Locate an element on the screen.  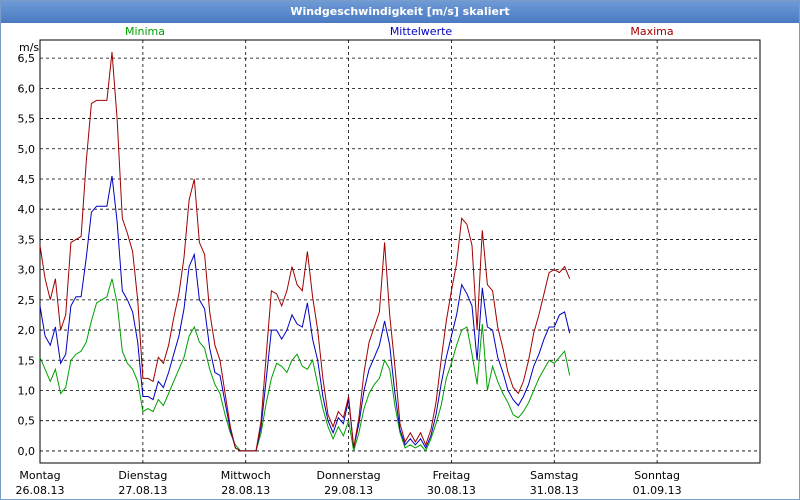
y-tick-label: 1,5 is located at coordinates (27, 360).